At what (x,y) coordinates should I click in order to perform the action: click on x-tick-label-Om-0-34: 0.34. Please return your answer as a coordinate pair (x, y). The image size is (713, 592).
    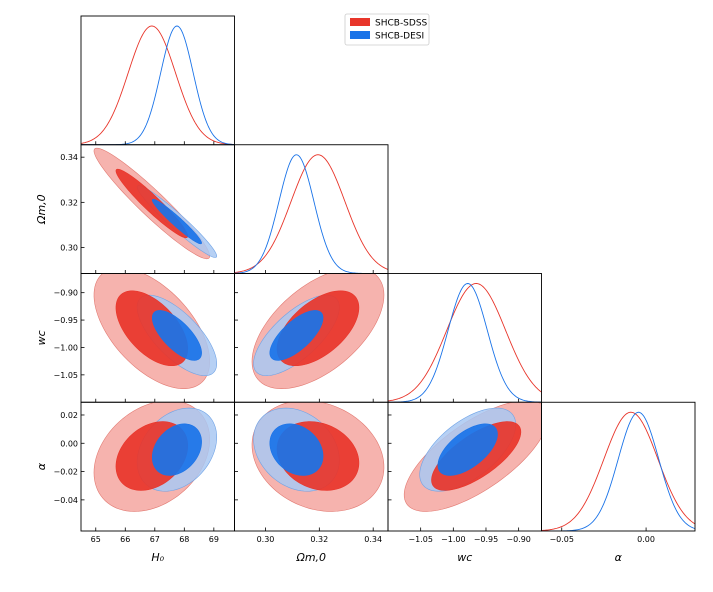
    Looking at the image, I should click on (373, 539).